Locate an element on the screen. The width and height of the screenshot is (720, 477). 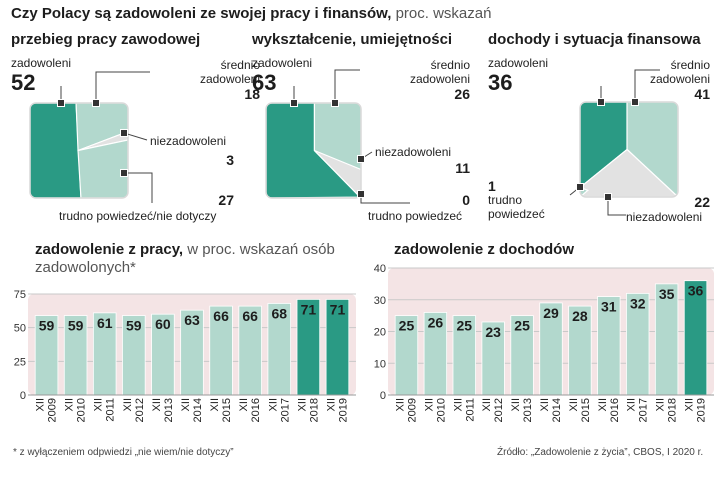
title-light: proc. wskazań is located at coordinates (443, 13).